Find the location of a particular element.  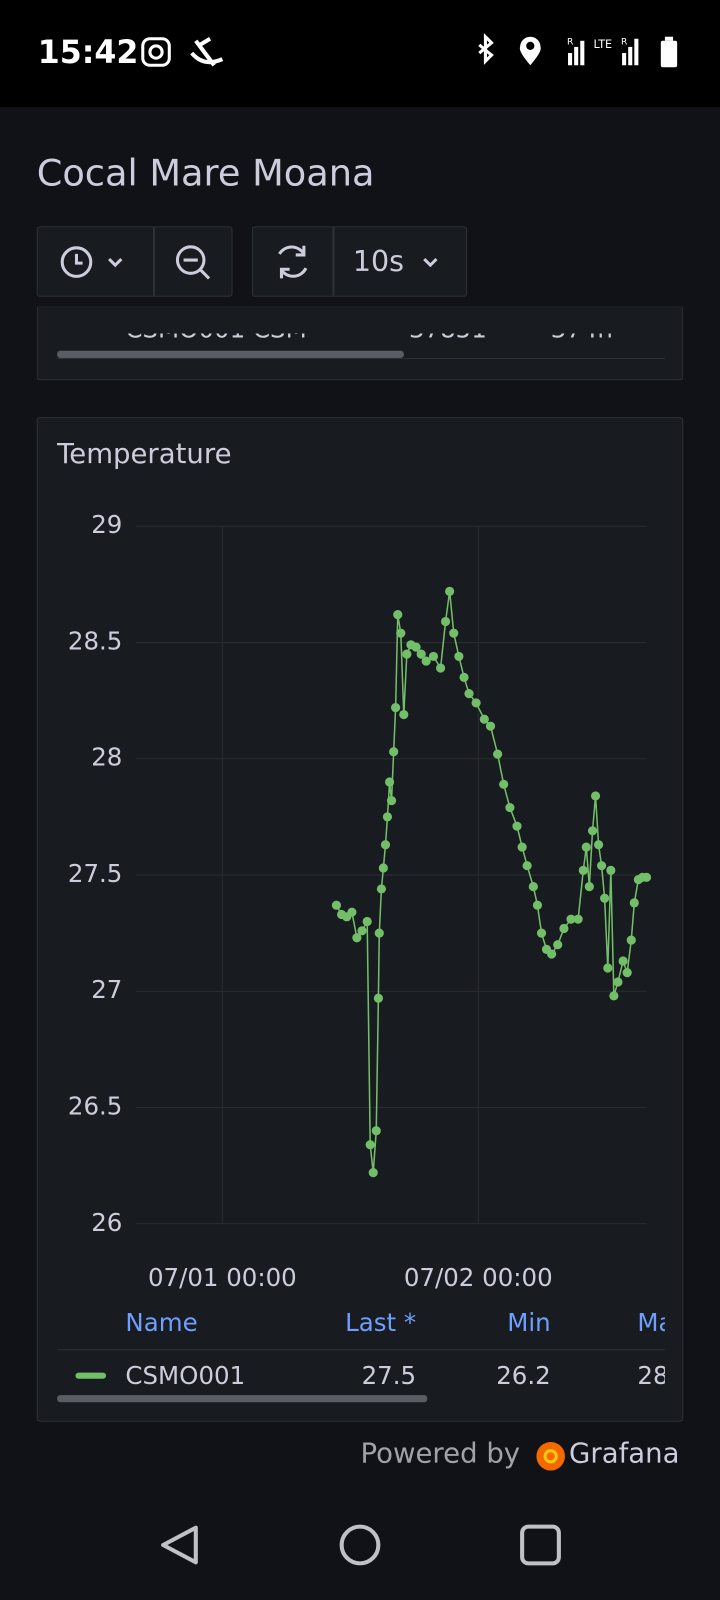

table-header: Min is located at coordinates (529, 1322).